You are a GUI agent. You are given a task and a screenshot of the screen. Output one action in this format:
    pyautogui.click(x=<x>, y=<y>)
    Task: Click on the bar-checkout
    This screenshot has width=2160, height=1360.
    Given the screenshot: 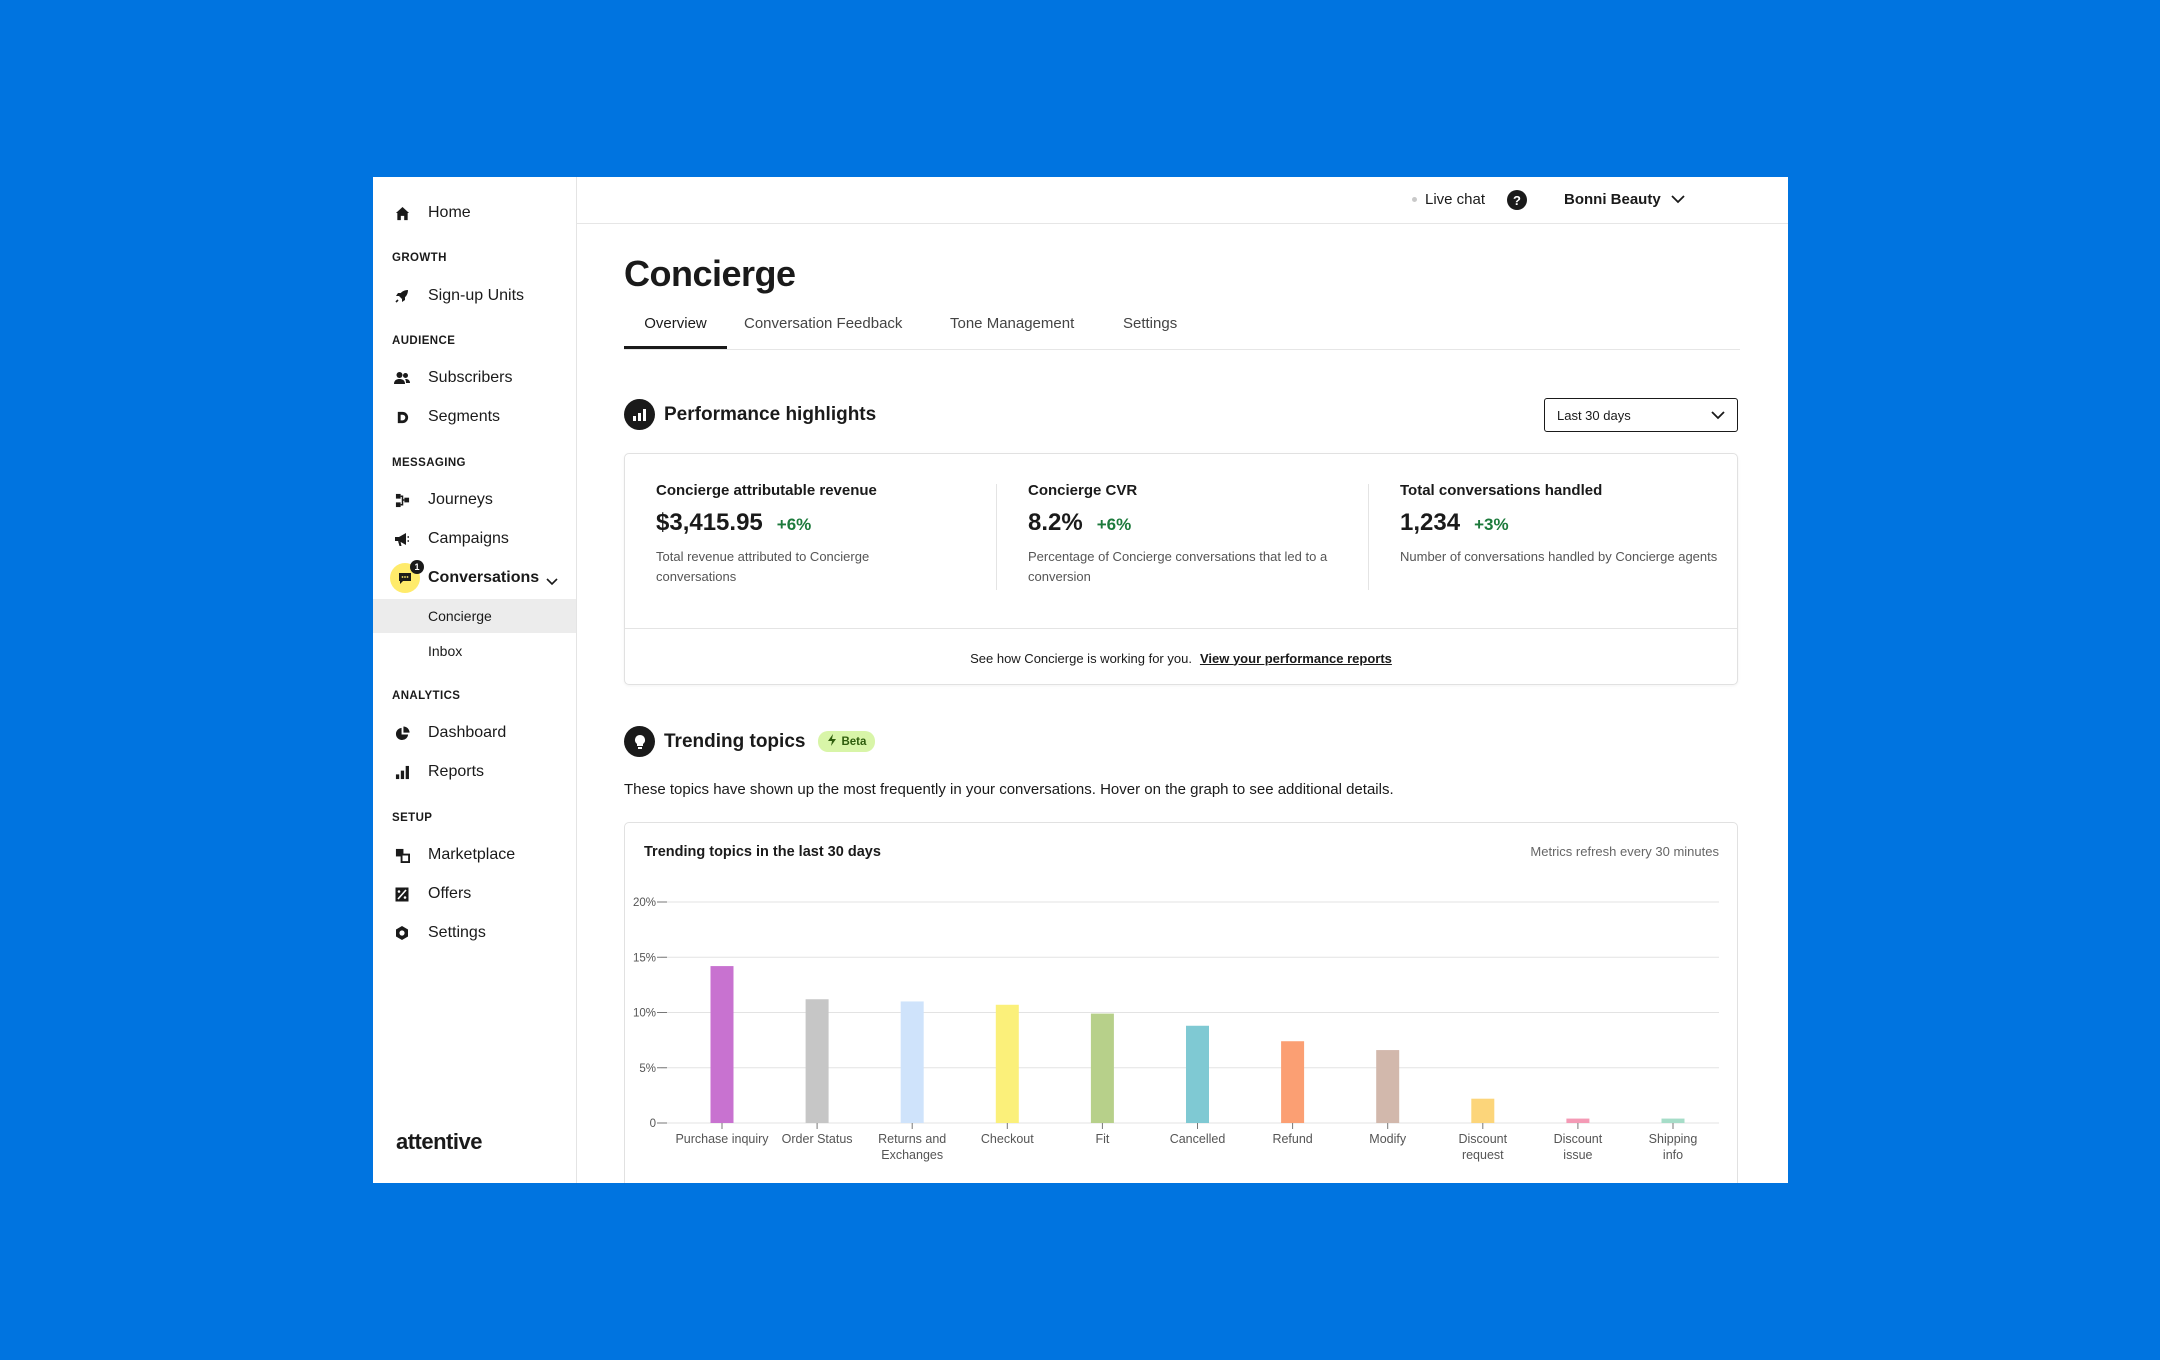 What is the action you would take?
    pyautogui.click(x=1007, y=1063)
    